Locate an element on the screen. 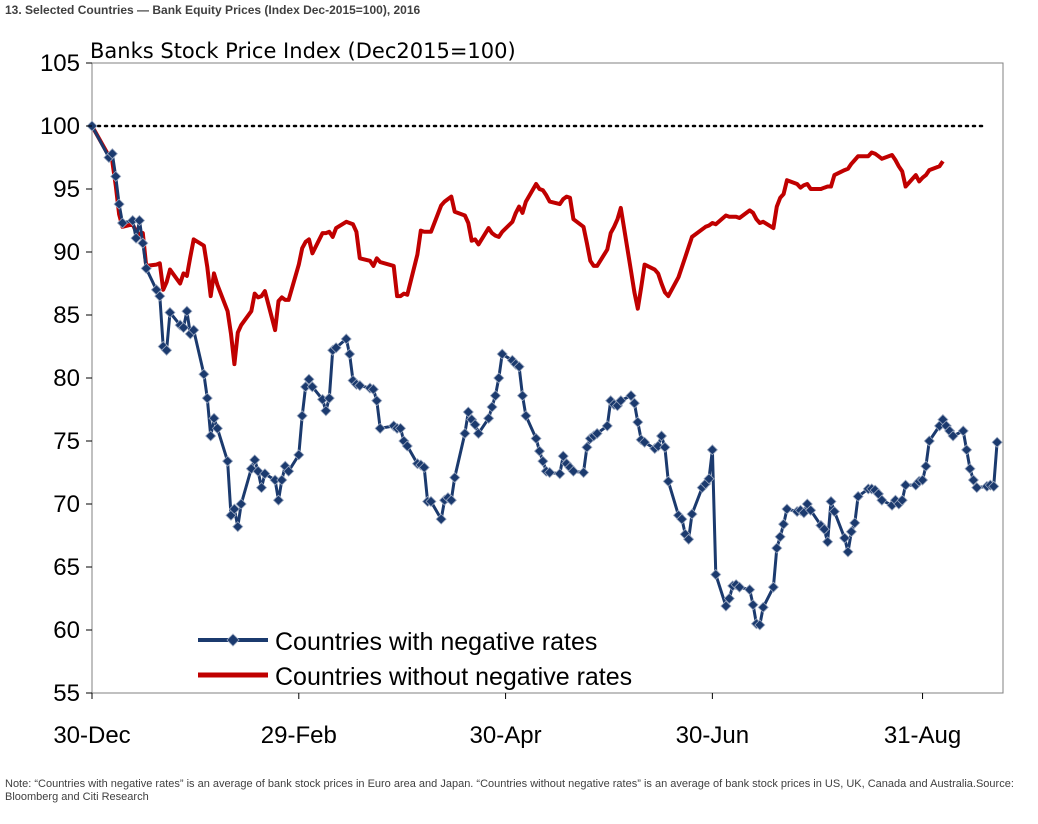 This screenshot has height=824, width=1038. legend-item-negative-rates: Countries with negative rates is located at coordinates (397, 642).